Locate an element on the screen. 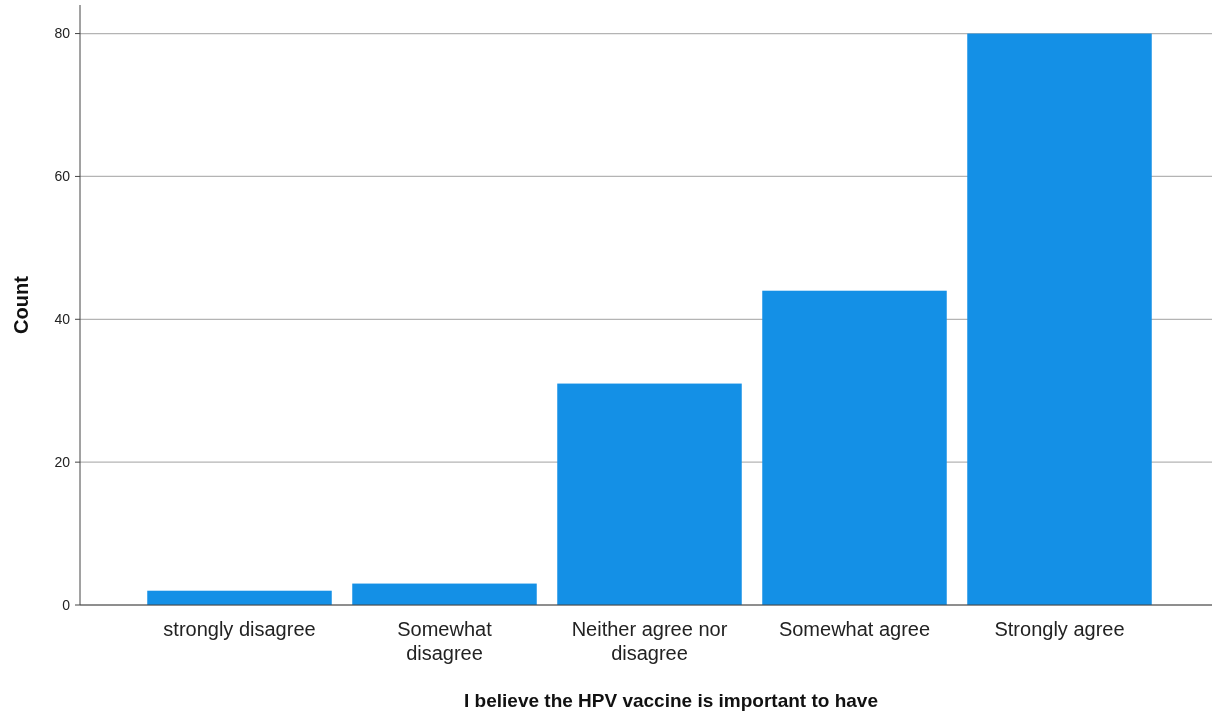 This screenshot has width=1214, height=715. y-tick-label: 80 is located at coordinates (62, 33).